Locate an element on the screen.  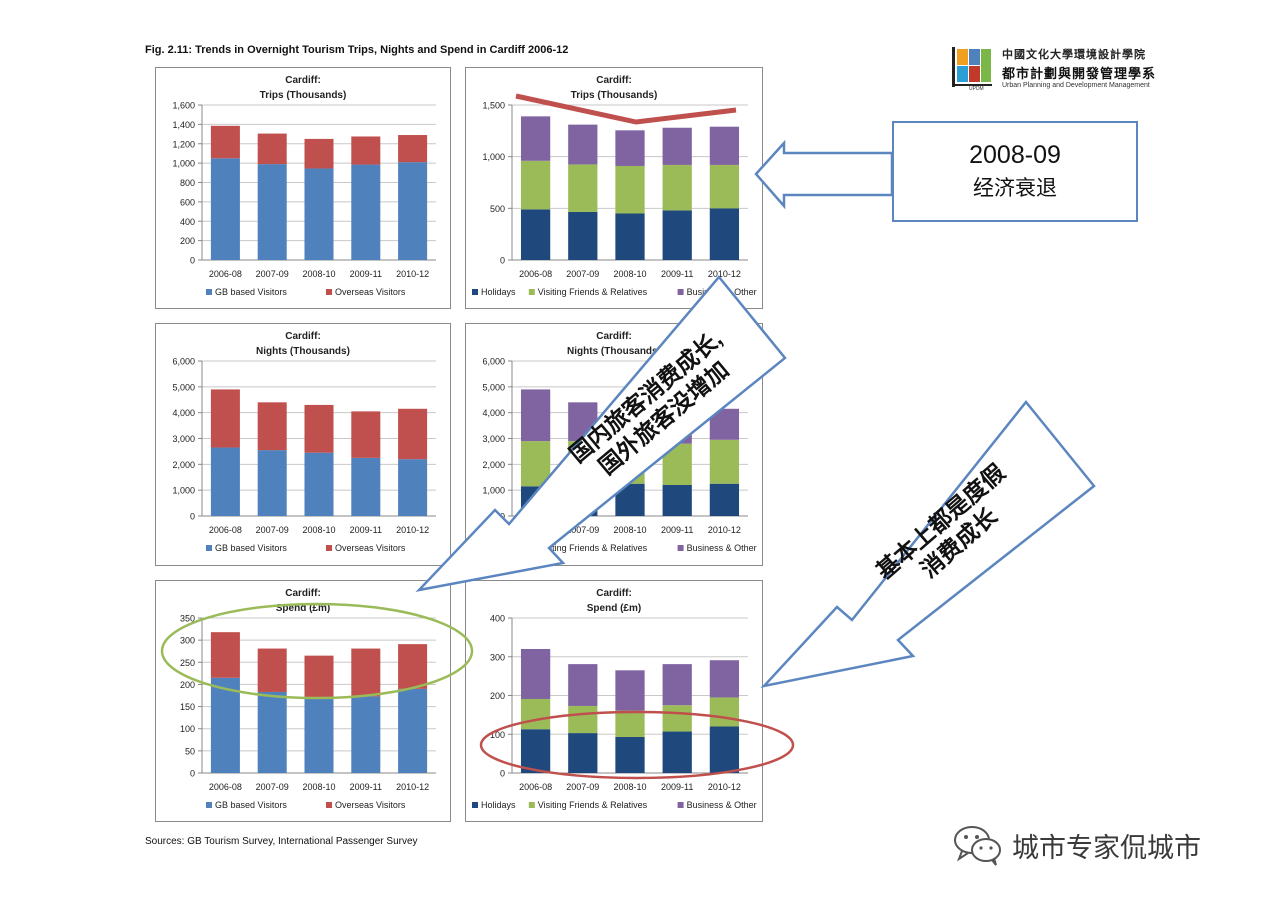
y-tick-label: 1,000 is located at coordinates (183, 491).